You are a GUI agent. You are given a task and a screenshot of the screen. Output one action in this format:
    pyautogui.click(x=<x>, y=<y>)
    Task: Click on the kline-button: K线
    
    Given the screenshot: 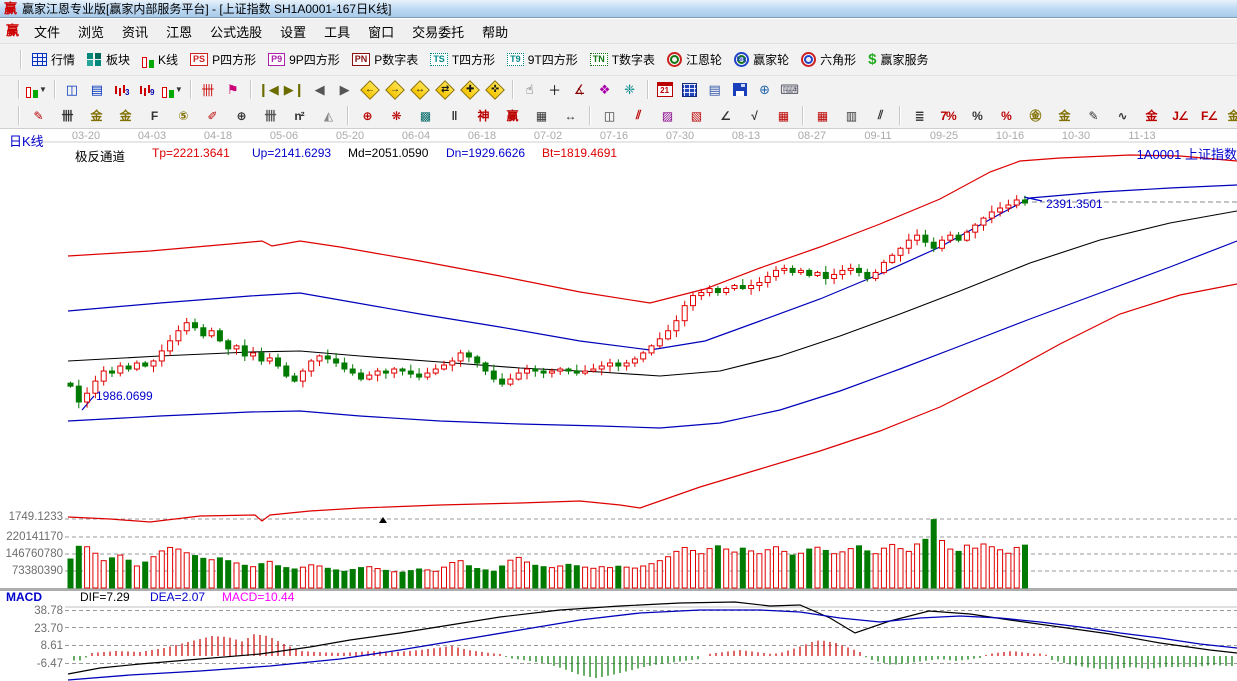 What is the action you would take?
    pyautogui.click(x=160, y=59)
    